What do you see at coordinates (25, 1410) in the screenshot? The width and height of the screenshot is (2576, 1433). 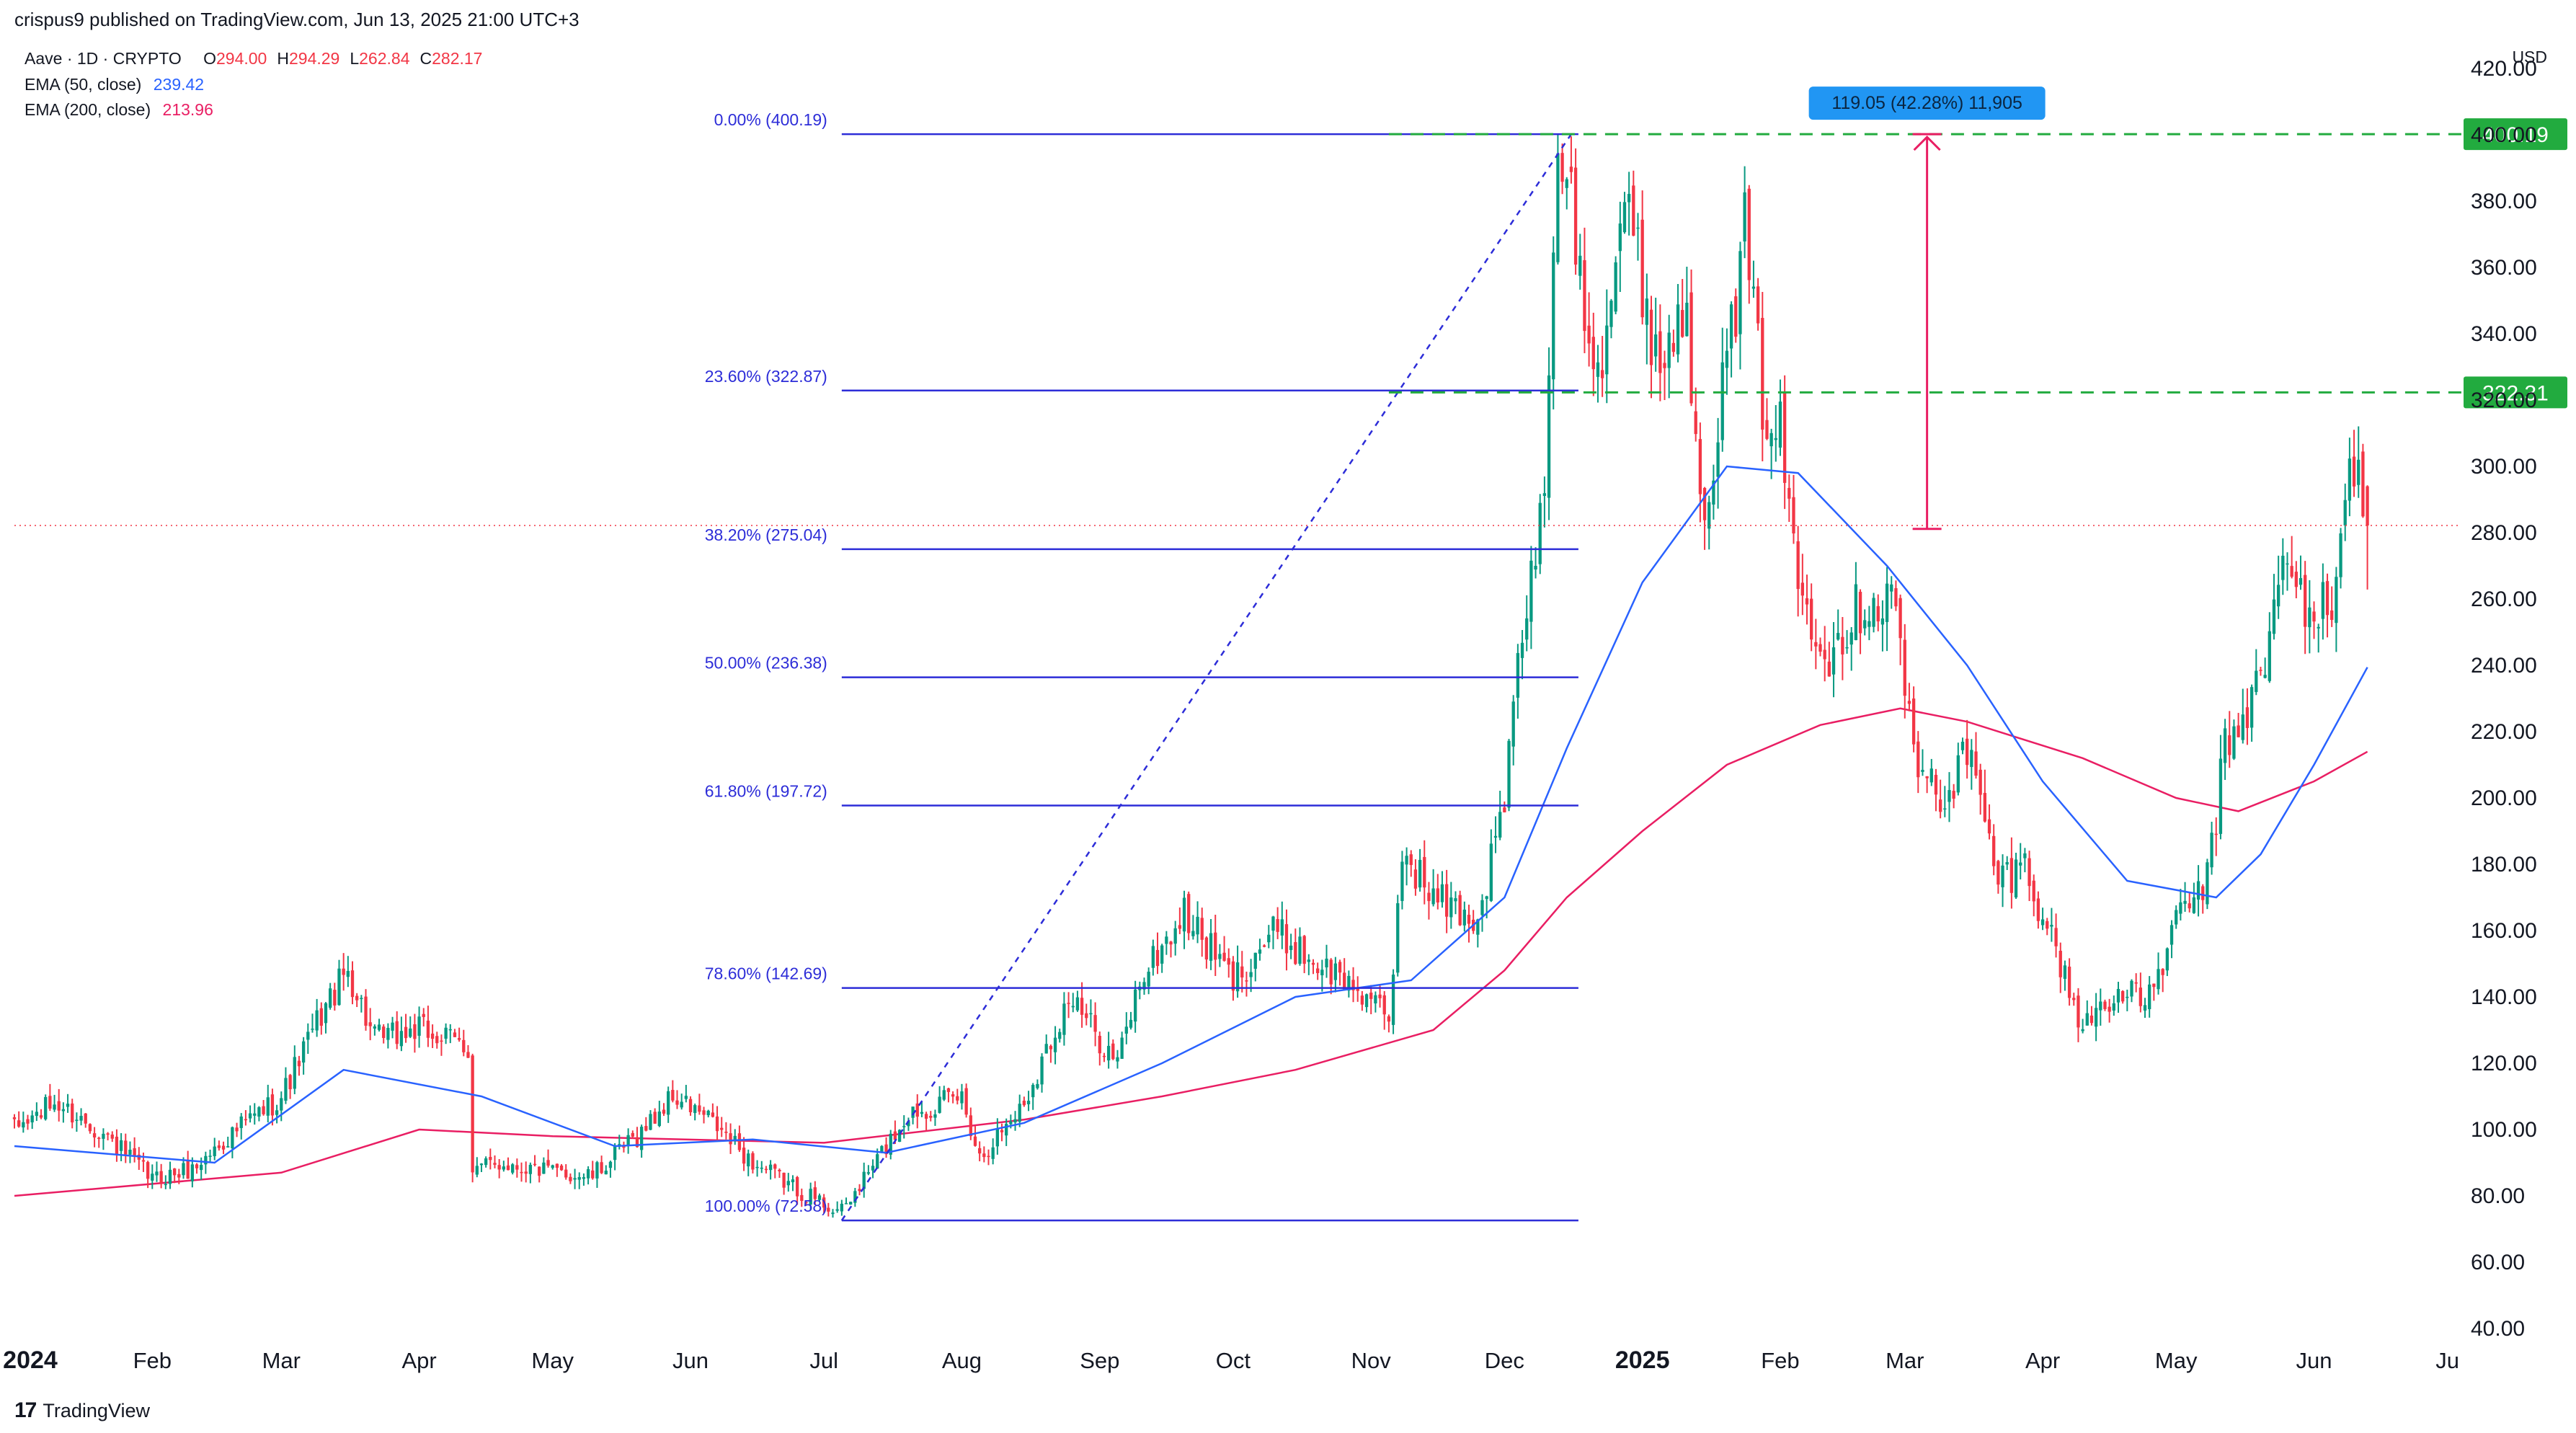 I see `tradingview-logo-icon: 17` at bounding box center [25, 1410].